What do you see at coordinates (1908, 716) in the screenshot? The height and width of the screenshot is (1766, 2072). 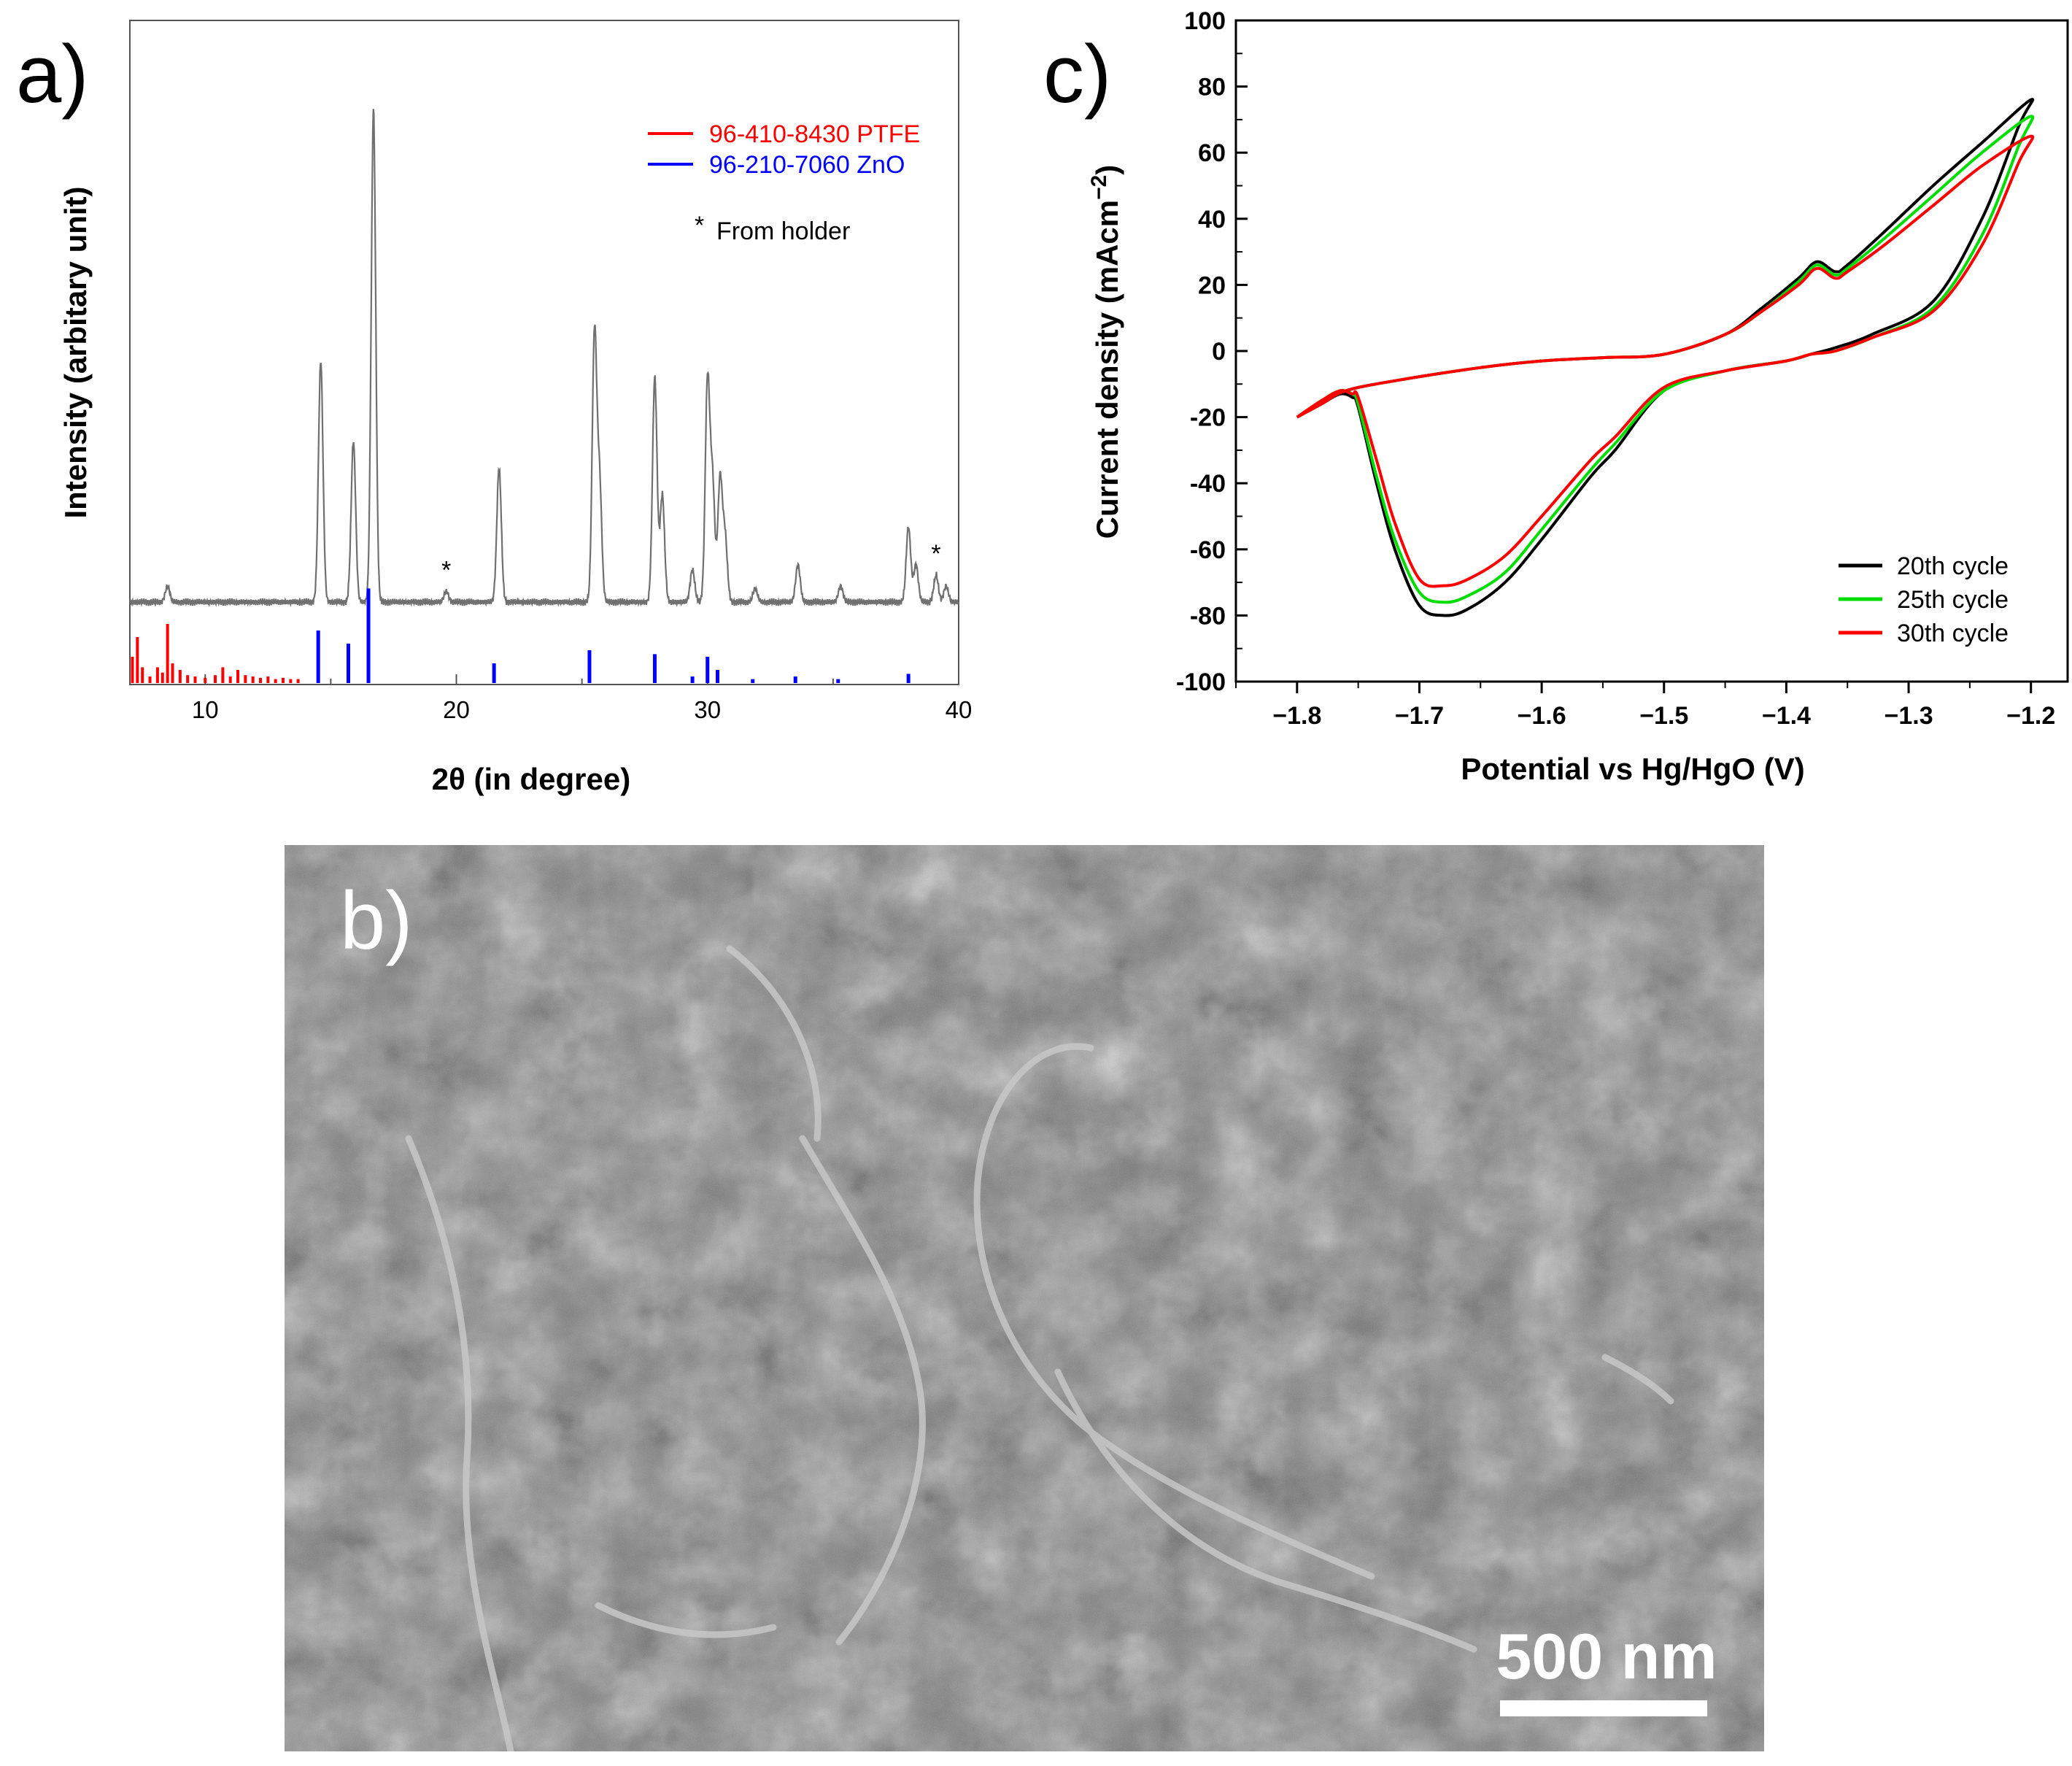 I see `cv-x-tick-label: −1.3` at bounding box center [1908, 716].